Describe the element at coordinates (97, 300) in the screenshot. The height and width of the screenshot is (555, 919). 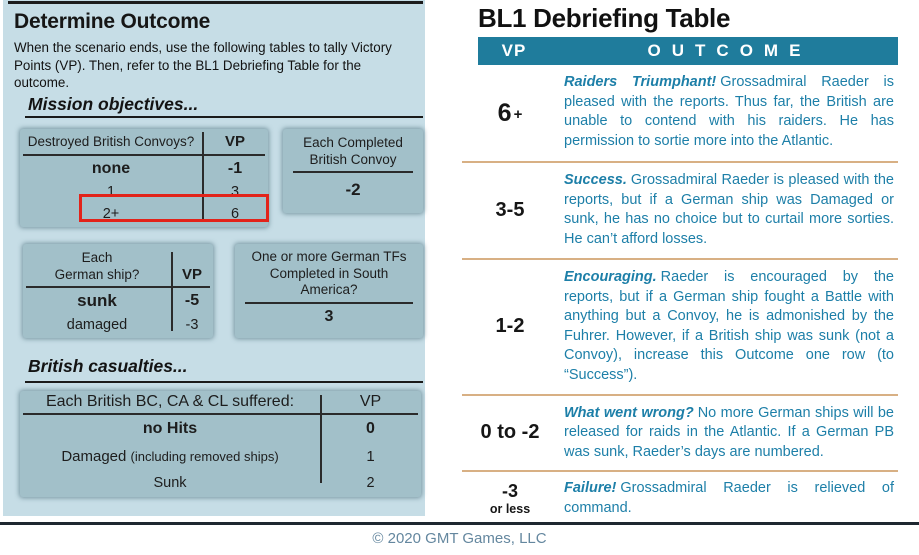
I see `row-label: sunk` at that location.